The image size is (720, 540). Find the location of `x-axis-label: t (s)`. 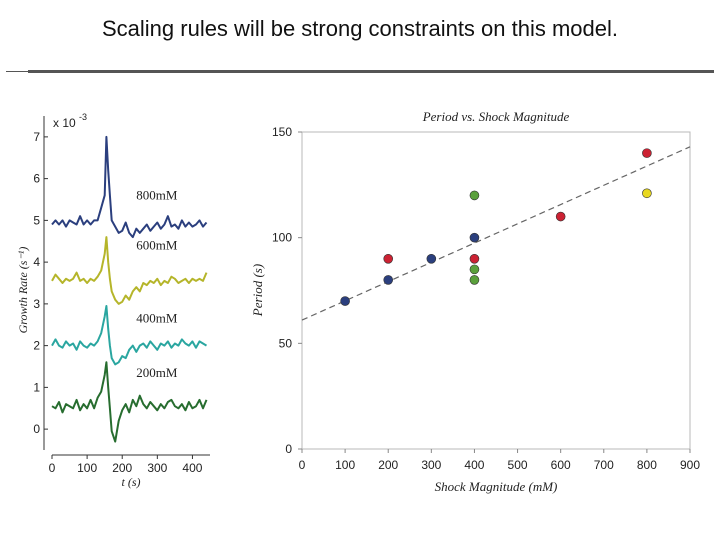

x-axis-label: t (s) is located at coordinates (131, 482).